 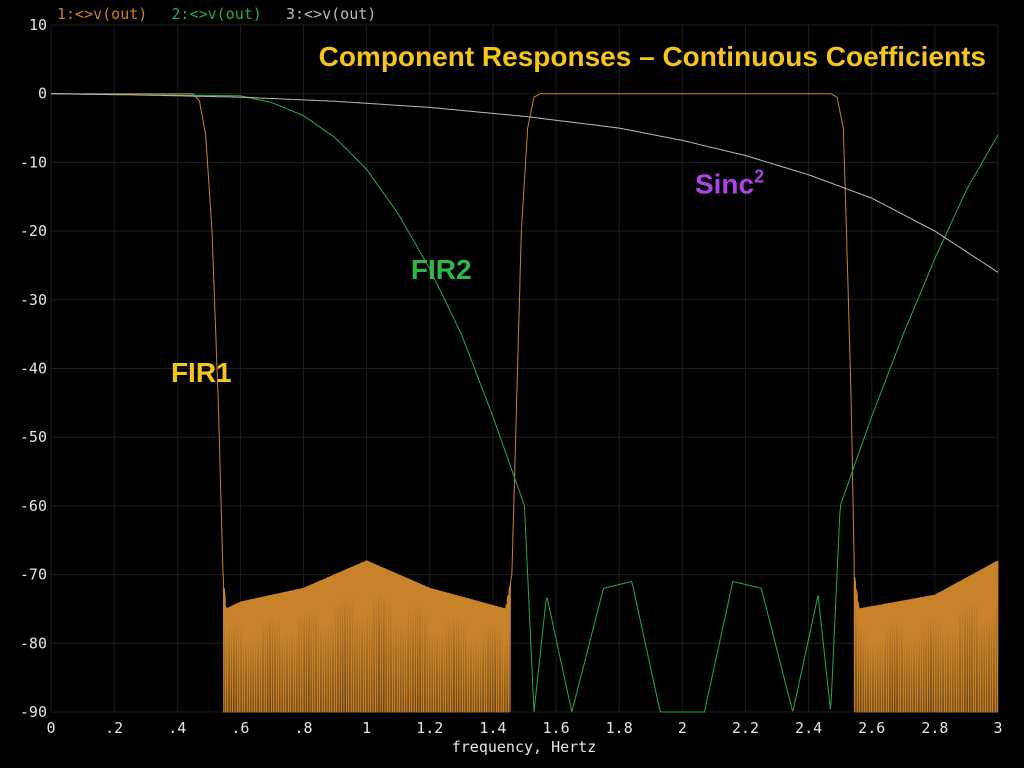 I want to click on legend-entry: 2:<>v(out), so click(x=217, y=14).